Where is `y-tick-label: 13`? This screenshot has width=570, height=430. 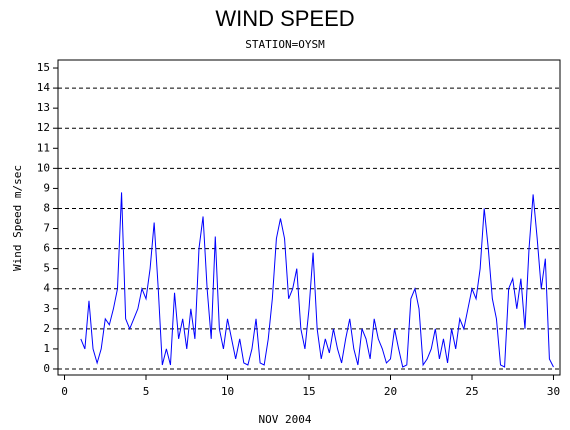 y-tick-label: 13 is located at coordinates (43, 107).